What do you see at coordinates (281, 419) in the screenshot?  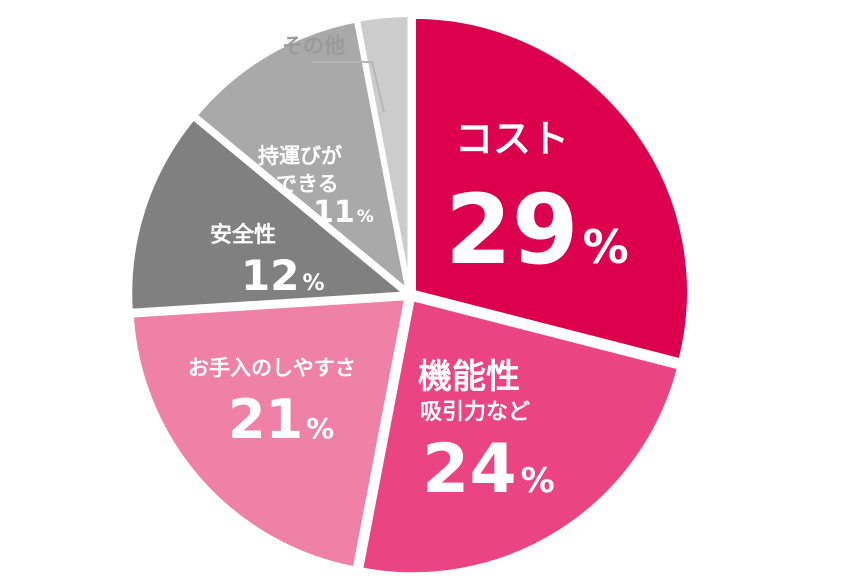 I see `slice-label-value: 21%` at bounding box center [281, 419].